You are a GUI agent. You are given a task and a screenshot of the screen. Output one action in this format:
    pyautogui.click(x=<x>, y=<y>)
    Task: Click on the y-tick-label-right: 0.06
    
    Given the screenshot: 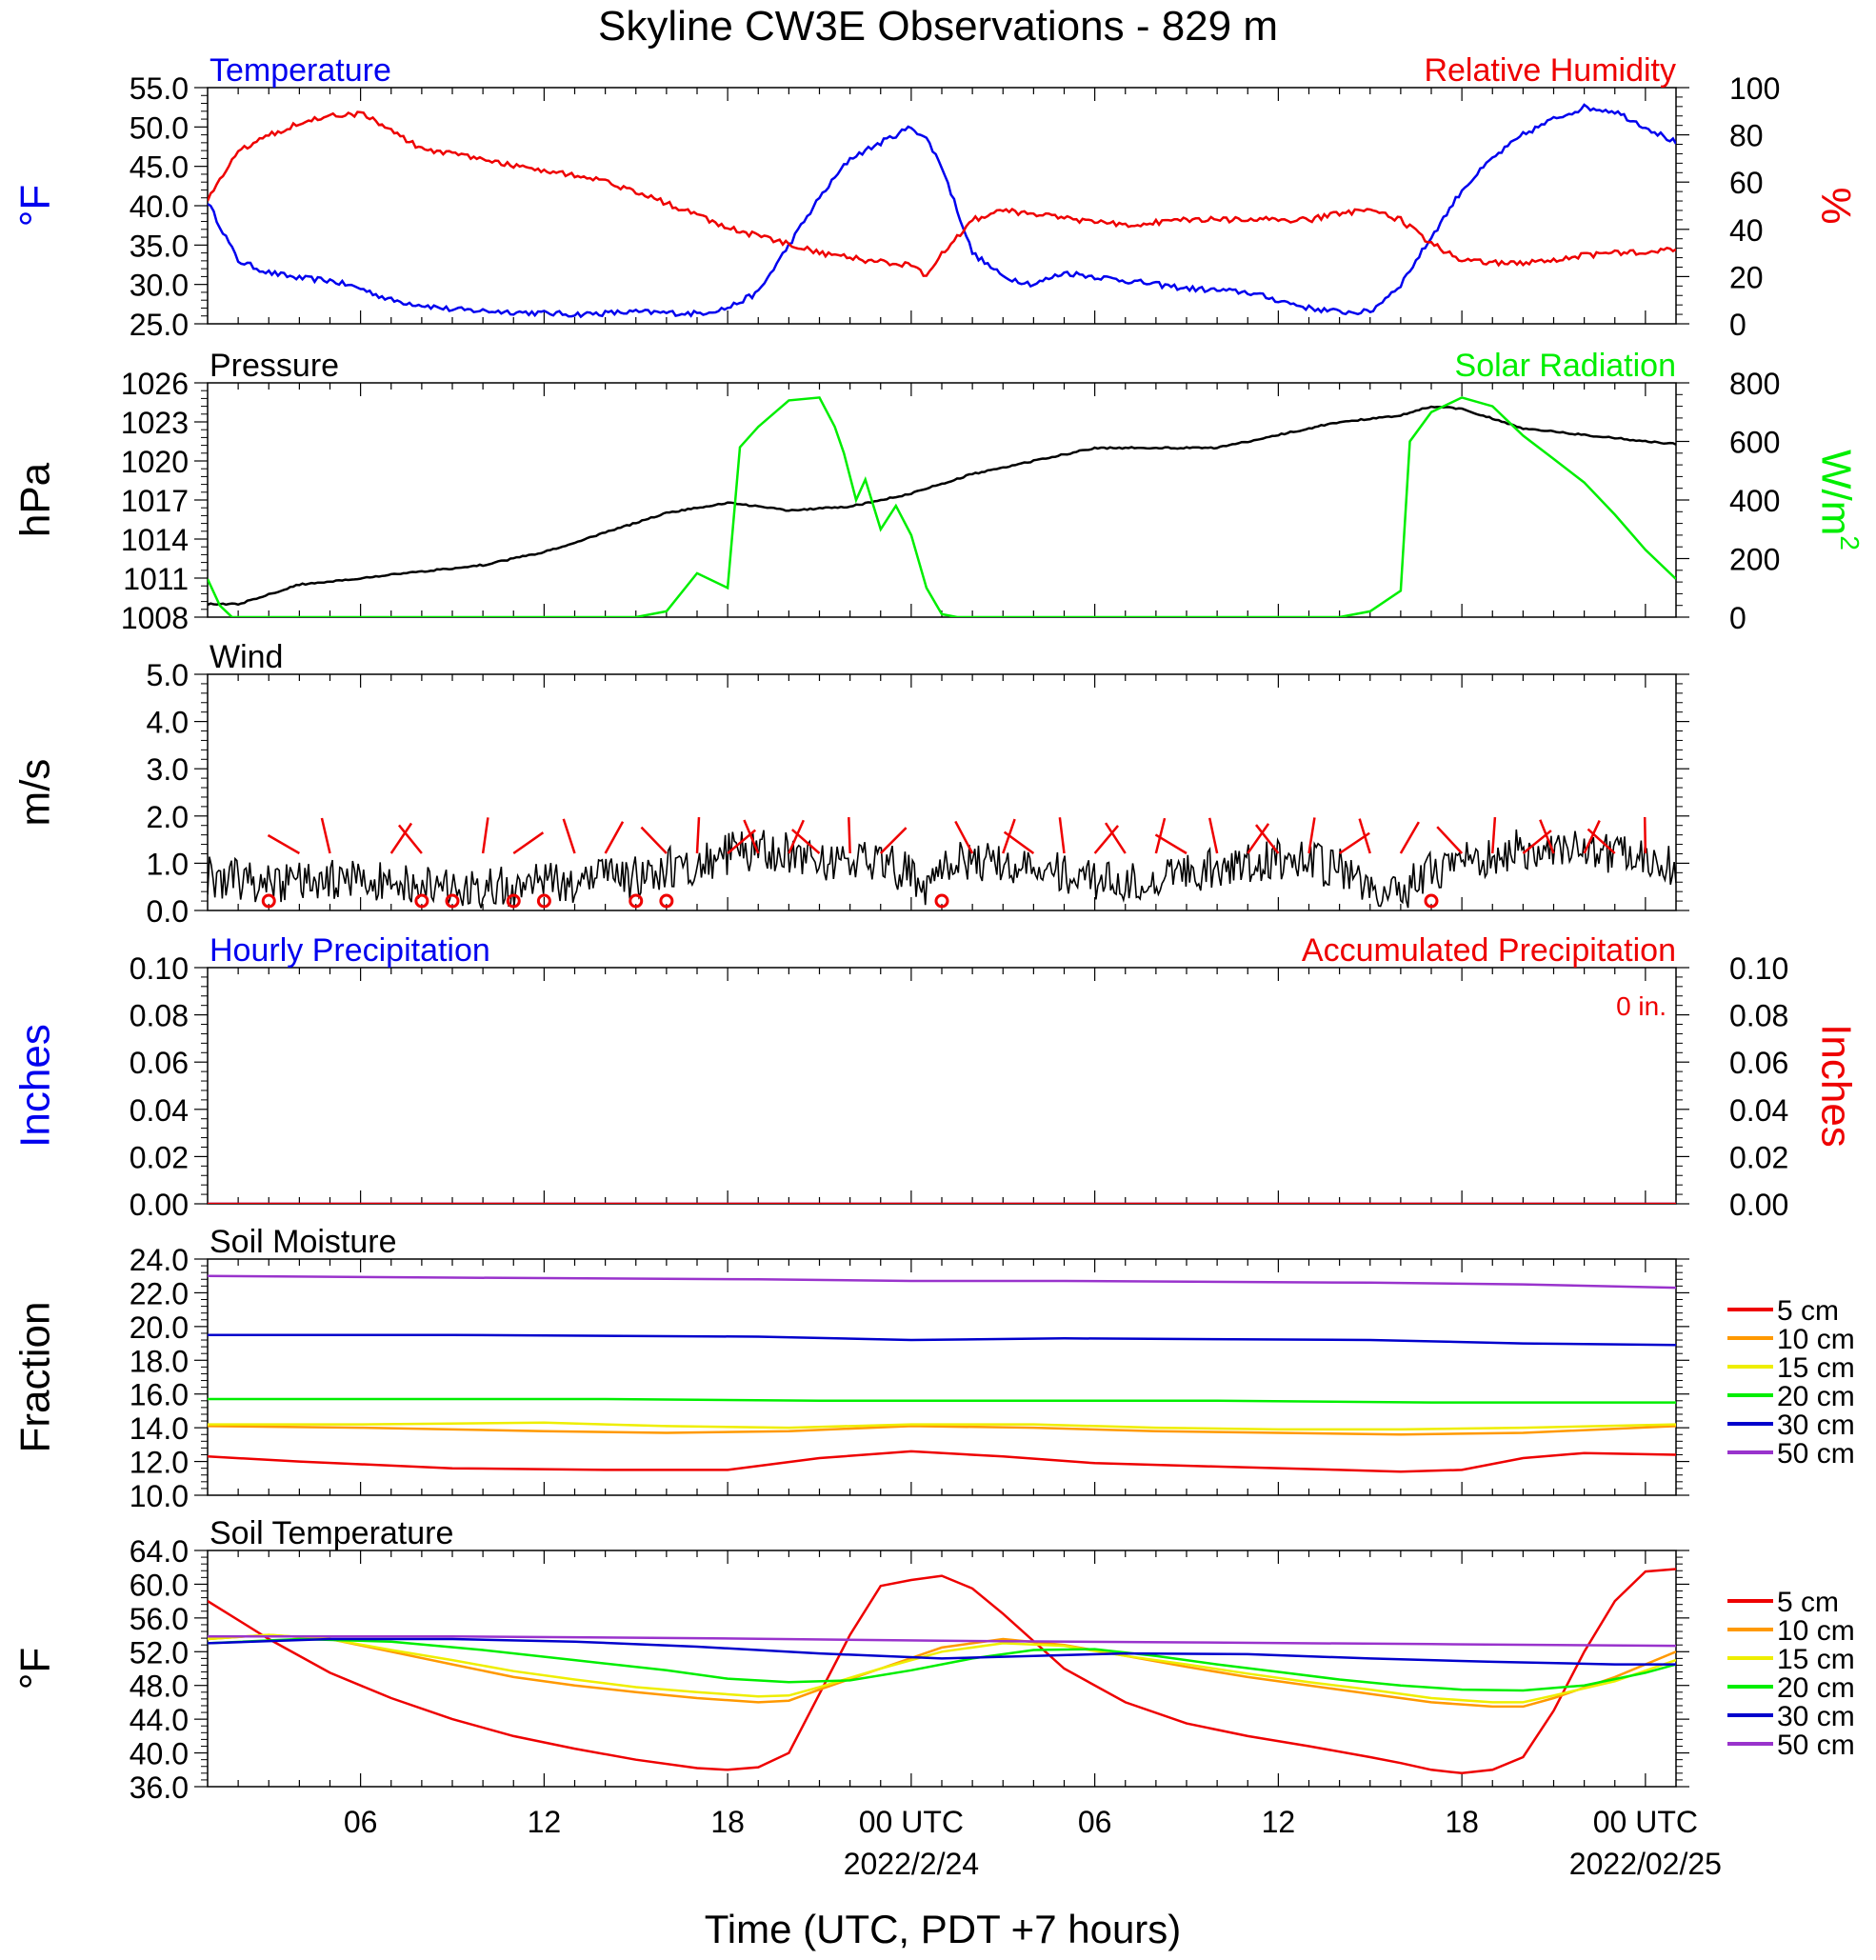 What is the action you would take?
    pyautogui.click(x=1758, y=1063)
    